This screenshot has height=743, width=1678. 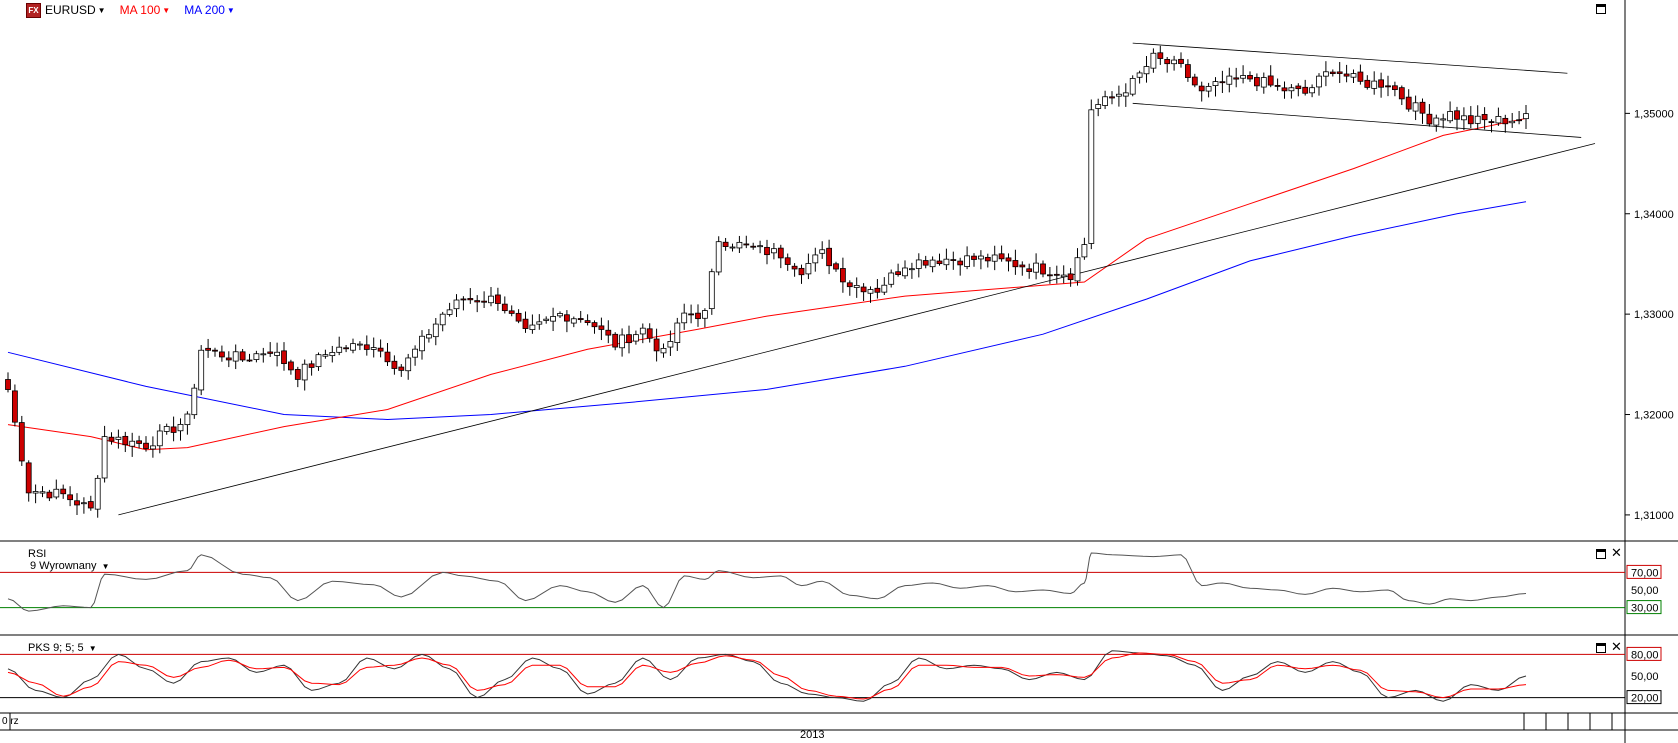 What do you see at coordinates (1601, 9) in the screenshot?
I see `maximize-price-pane-button` at bounding box center [1601, 9].